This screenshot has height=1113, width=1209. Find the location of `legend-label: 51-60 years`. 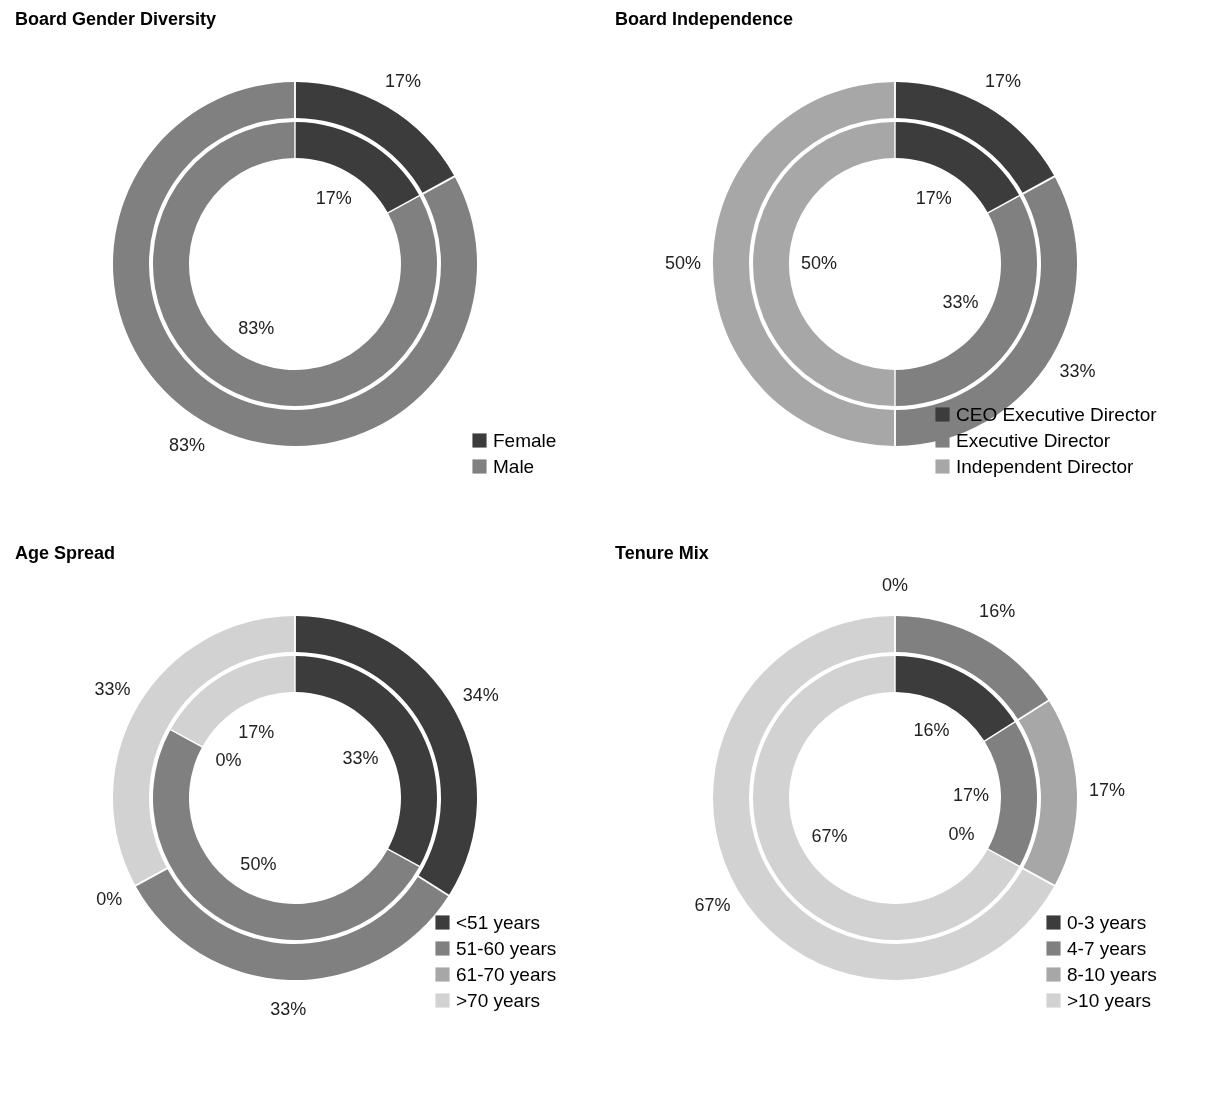

legend-label: 51-60 years is located at coordinates (506, 948).